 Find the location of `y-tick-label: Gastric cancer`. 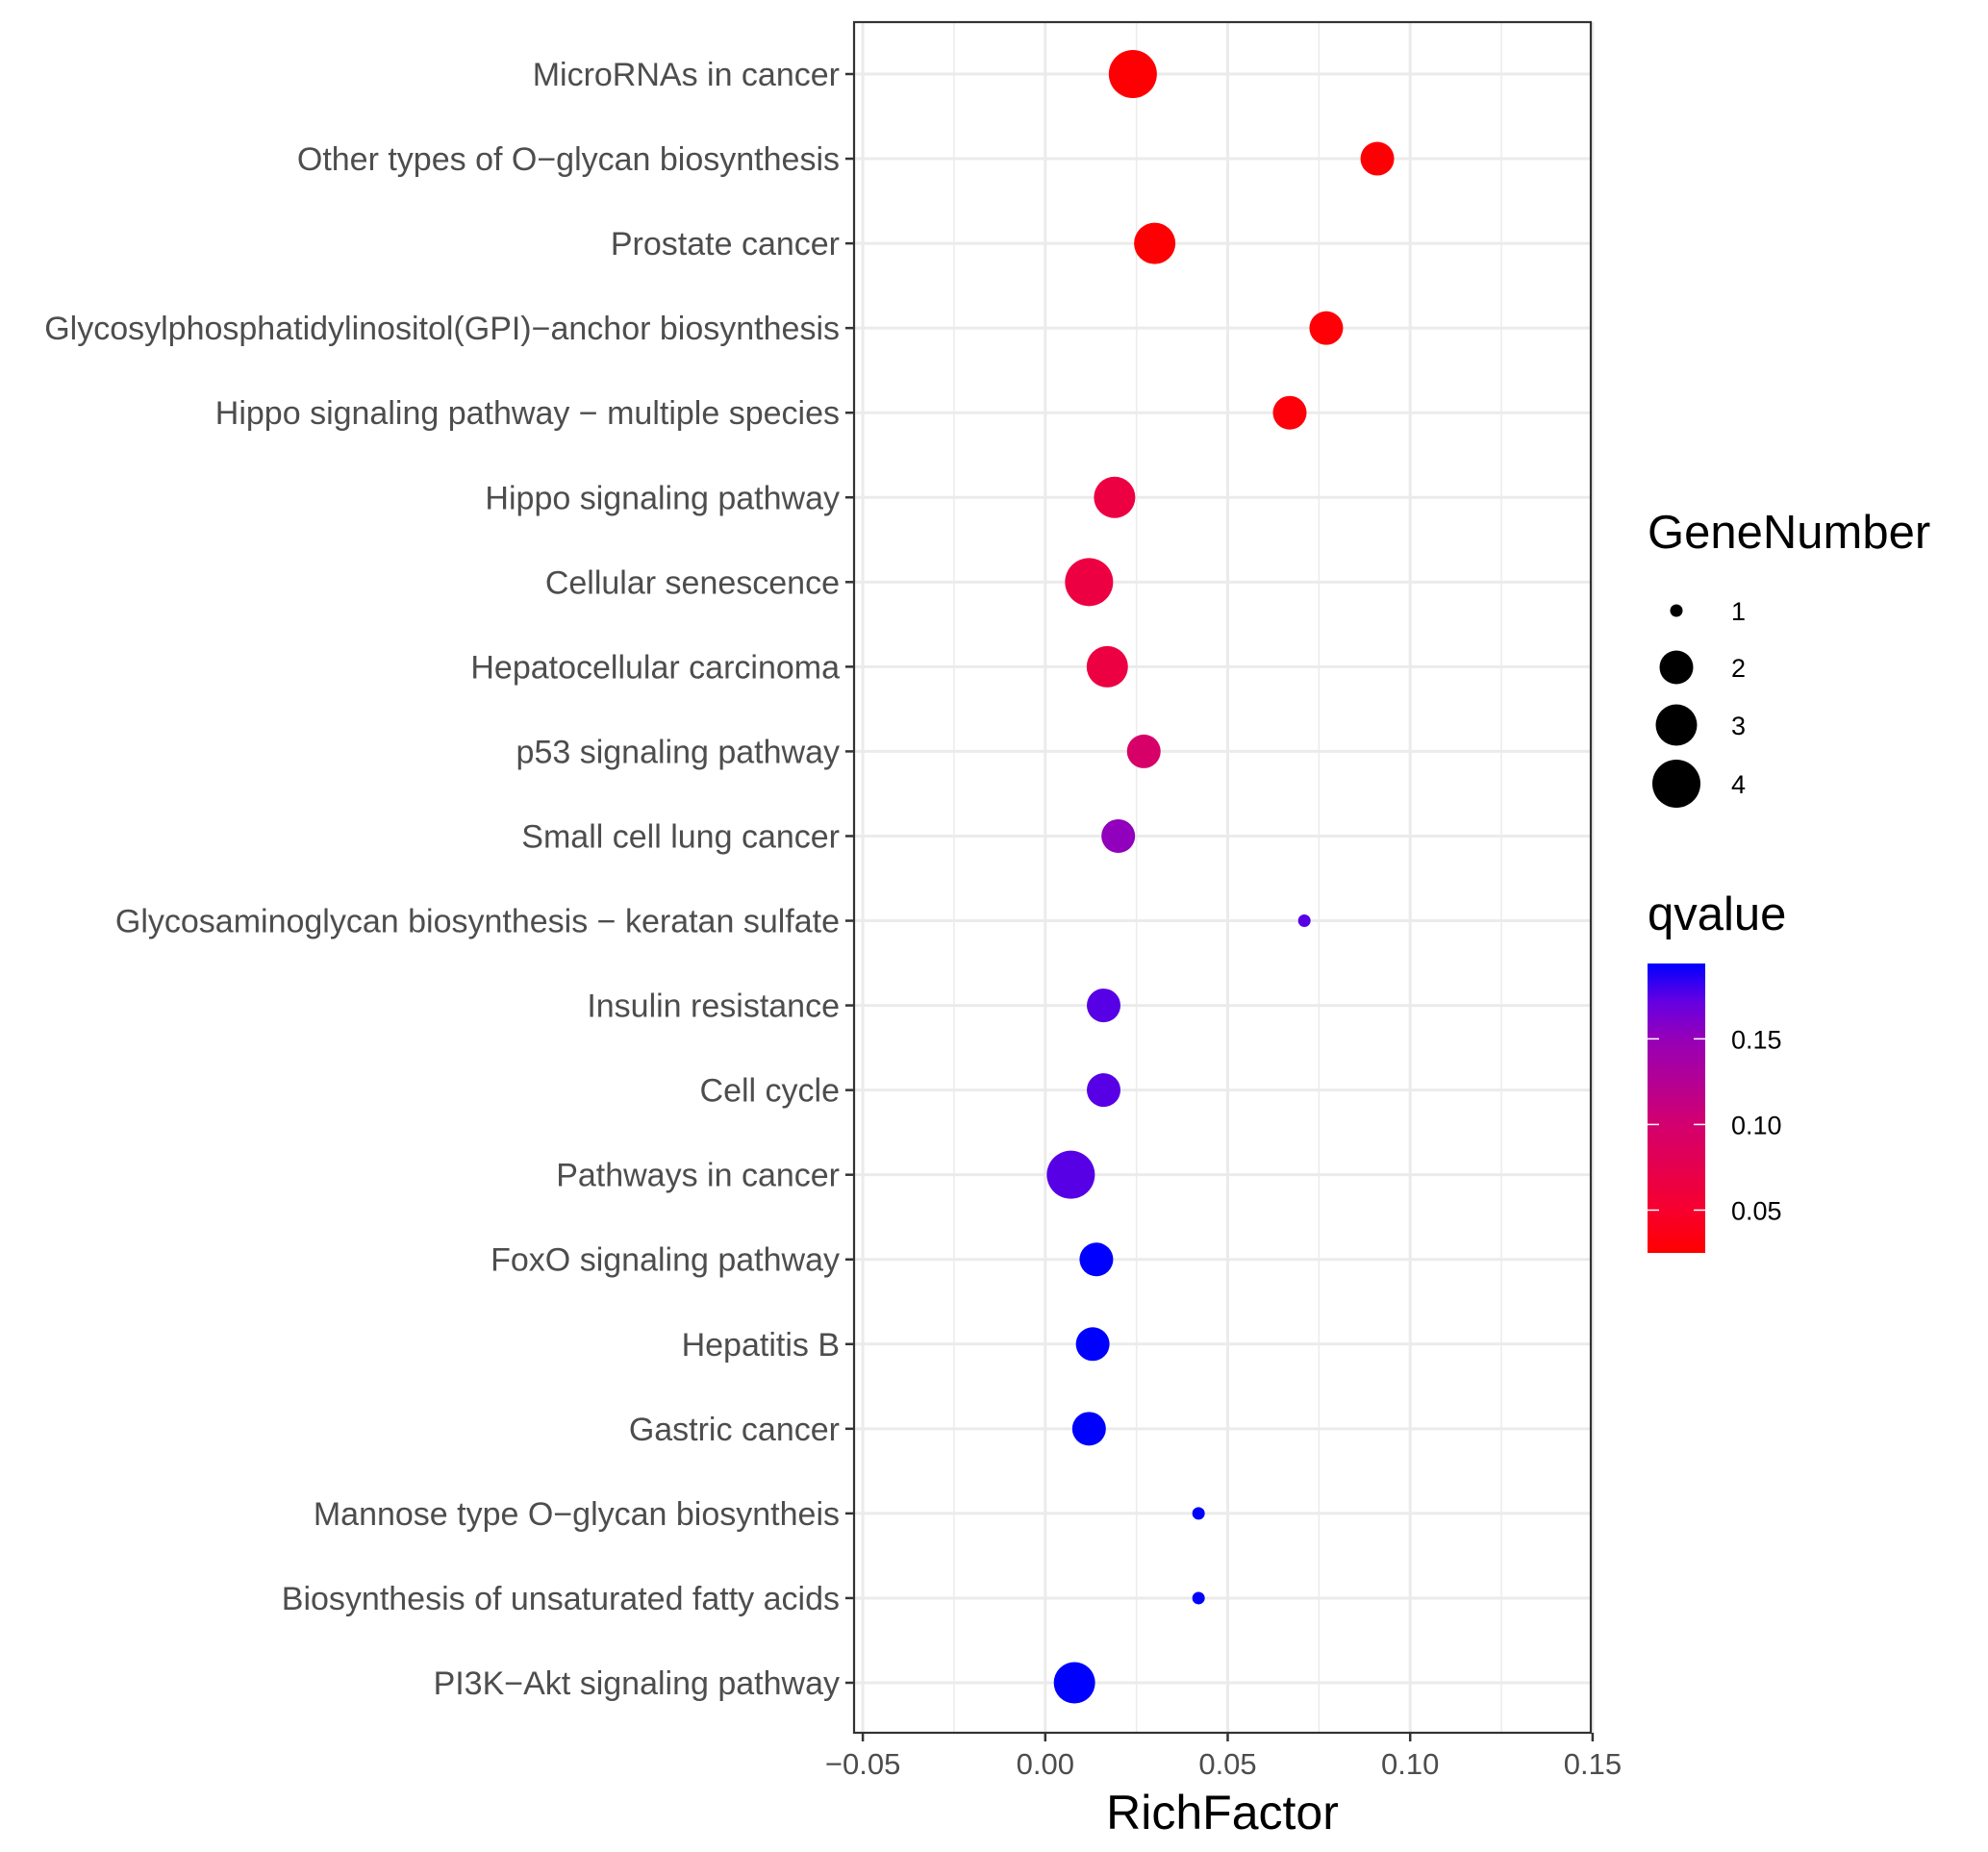

y-tick-label: Gastric cancer is located at coordinates (734, 1430).